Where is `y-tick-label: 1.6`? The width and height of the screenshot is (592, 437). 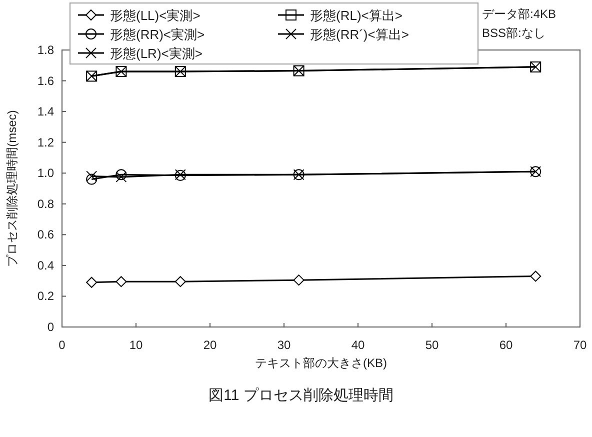 y-tick-label: 1.6 is located at coordinates (45, 81).